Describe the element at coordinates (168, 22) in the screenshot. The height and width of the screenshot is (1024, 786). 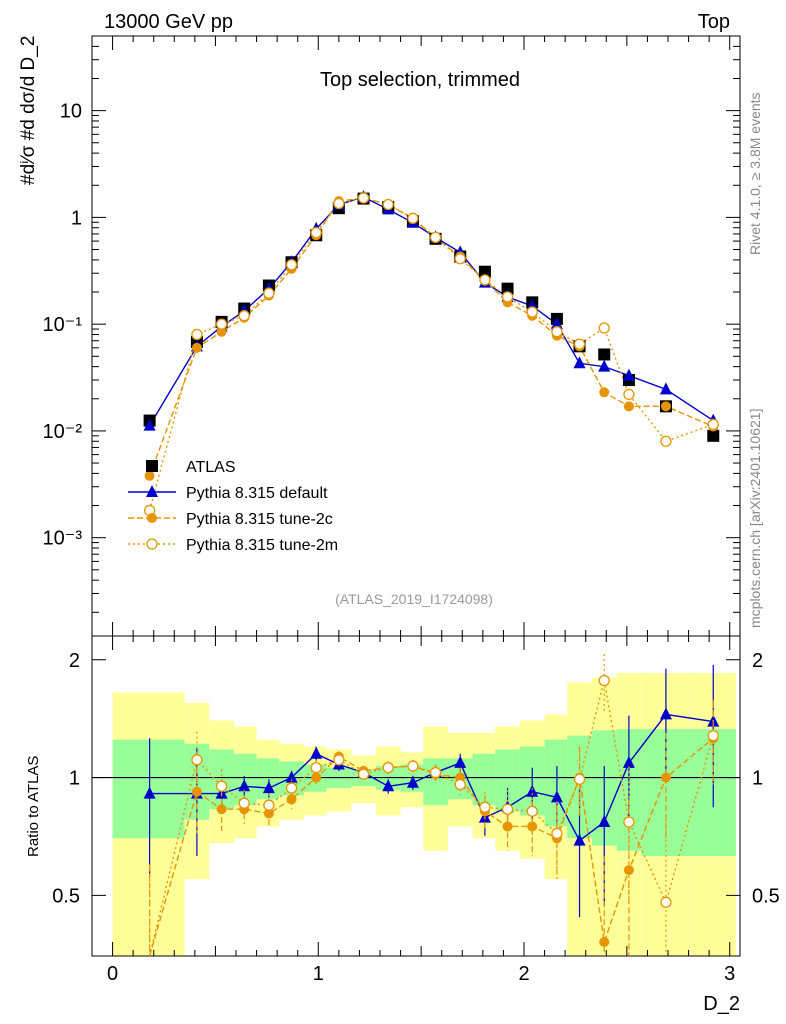
I see `header-left: 13000 GeV pp` at that location.